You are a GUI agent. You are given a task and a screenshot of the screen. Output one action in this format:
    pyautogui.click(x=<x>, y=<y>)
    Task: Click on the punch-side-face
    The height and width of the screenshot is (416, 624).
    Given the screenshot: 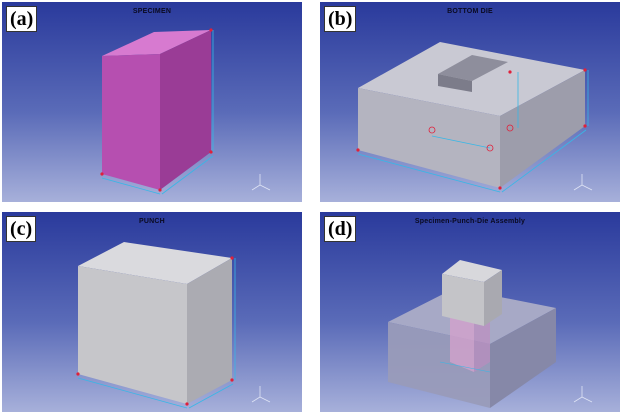 What is the action you would take?
    pyautogui.click(x=209, y=331)
    